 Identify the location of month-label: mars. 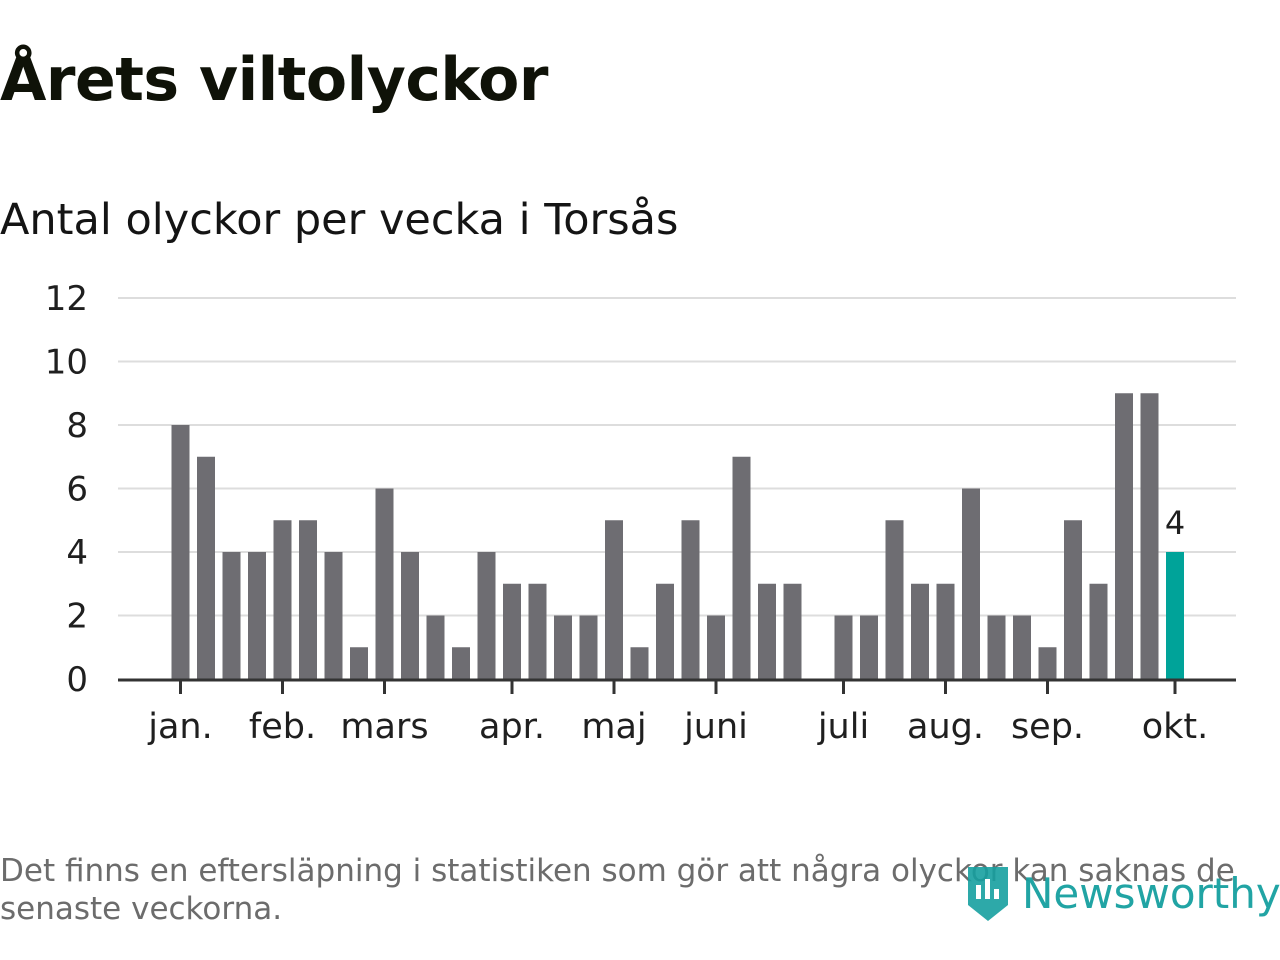
(384, 727).